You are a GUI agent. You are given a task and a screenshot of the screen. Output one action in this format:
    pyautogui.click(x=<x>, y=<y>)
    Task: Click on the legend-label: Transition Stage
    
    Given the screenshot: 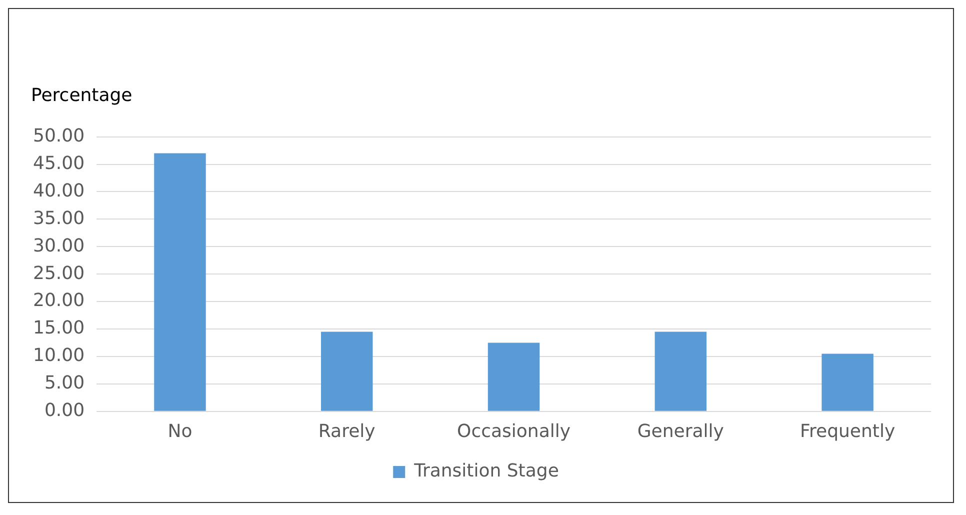 What is the action you would take?
    pyautogui.click(x=486, y=471)
    